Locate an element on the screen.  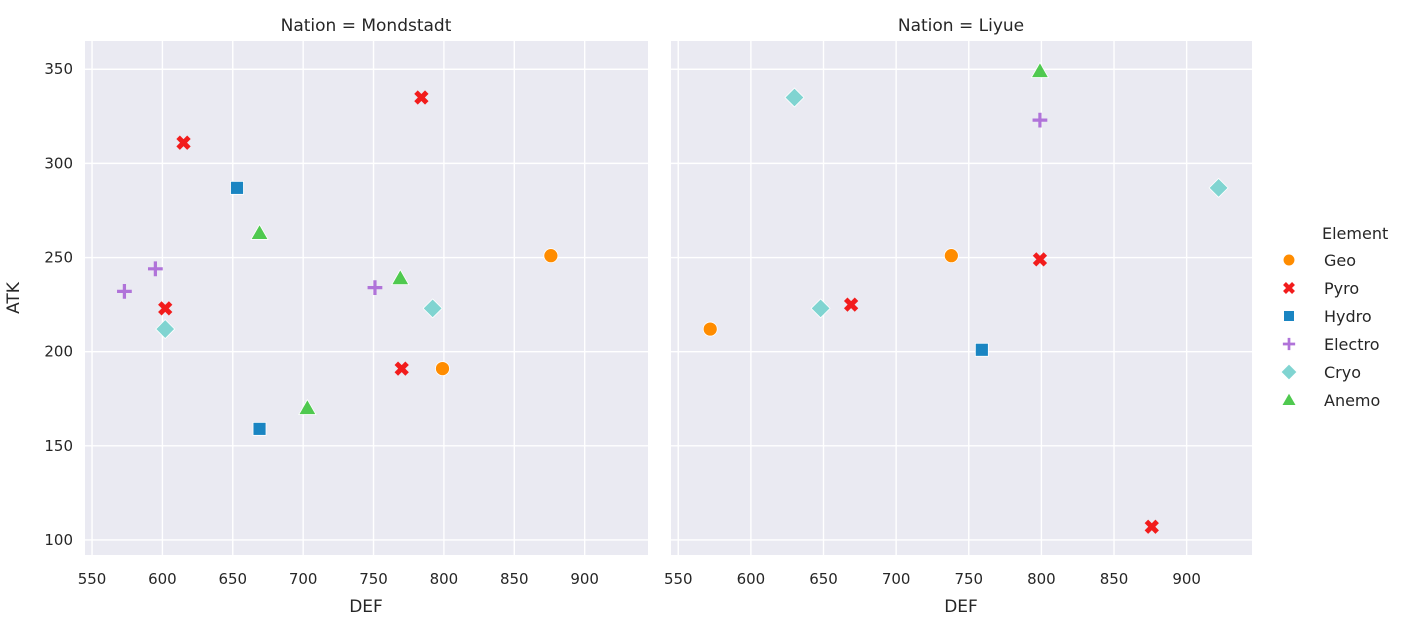
legend: Element Geo Pyro Hydro Electro Cryo Anemo is located at coordinates (1334, 317).